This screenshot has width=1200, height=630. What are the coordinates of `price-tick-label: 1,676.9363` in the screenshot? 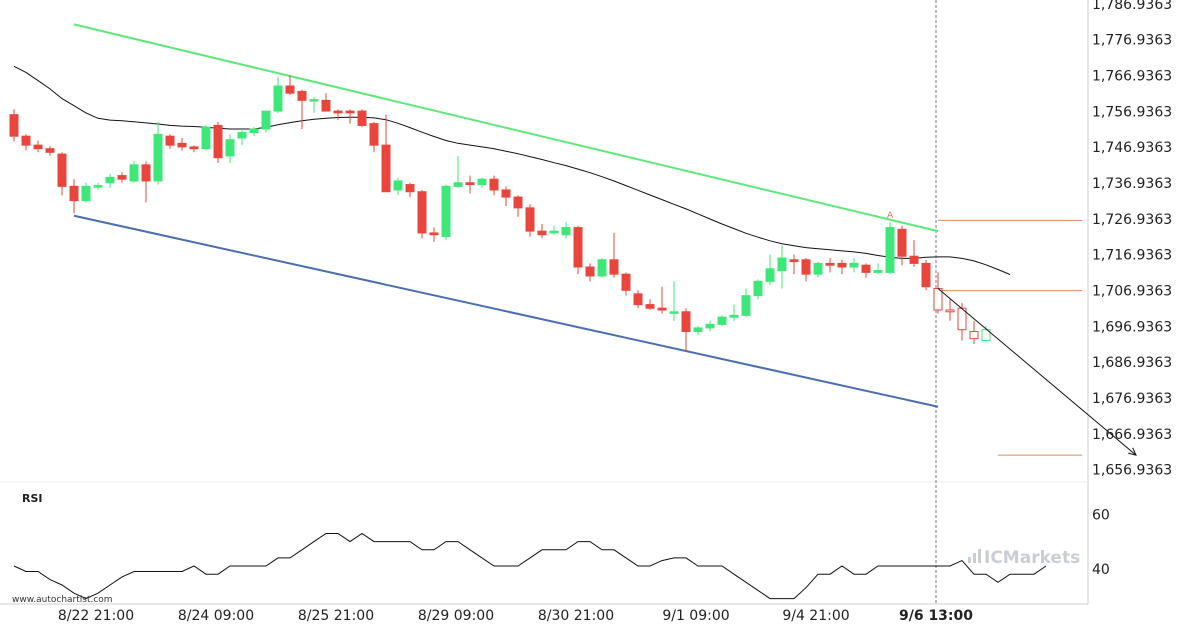 It's located at (1132, 399).